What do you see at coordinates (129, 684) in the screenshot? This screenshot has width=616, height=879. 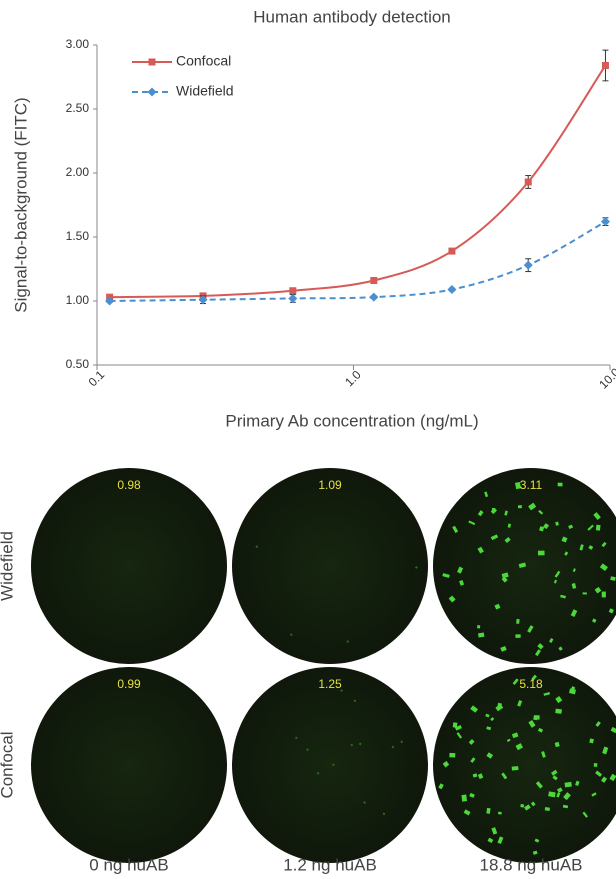 I see `value-label: 0.99` at bounding box center [129, 684].